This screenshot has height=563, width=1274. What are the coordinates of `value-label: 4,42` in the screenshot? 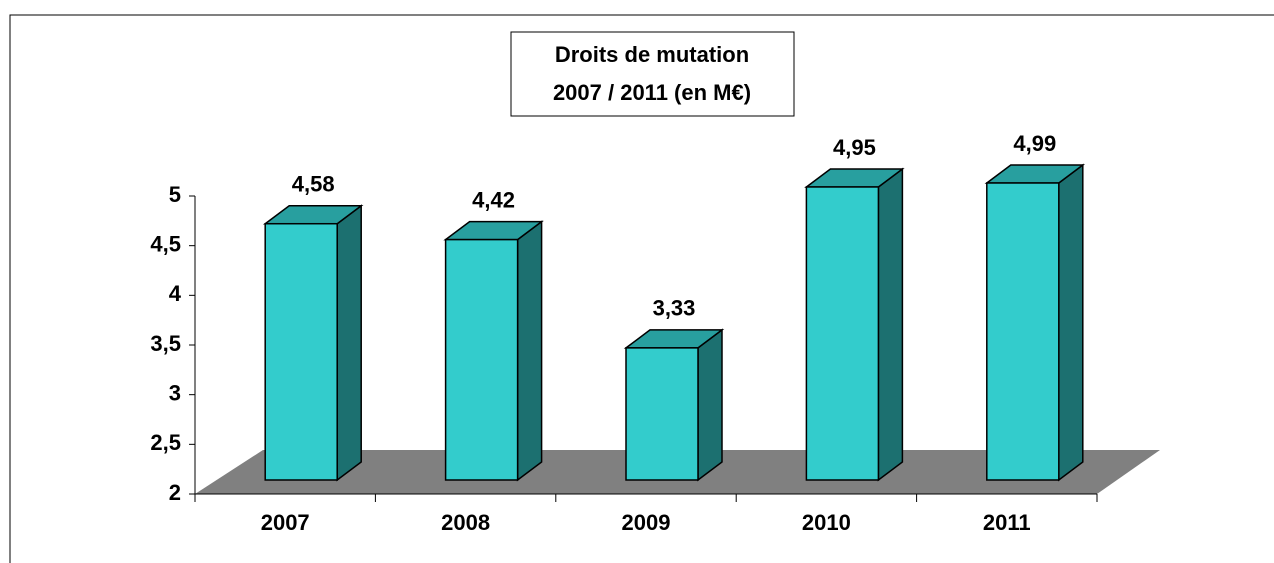 It's located at (493, 199).